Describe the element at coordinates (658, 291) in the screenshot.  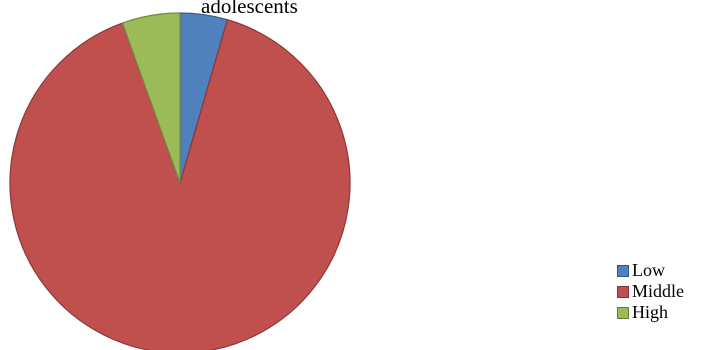
I see `legend-label-middle: Middle` at that location.